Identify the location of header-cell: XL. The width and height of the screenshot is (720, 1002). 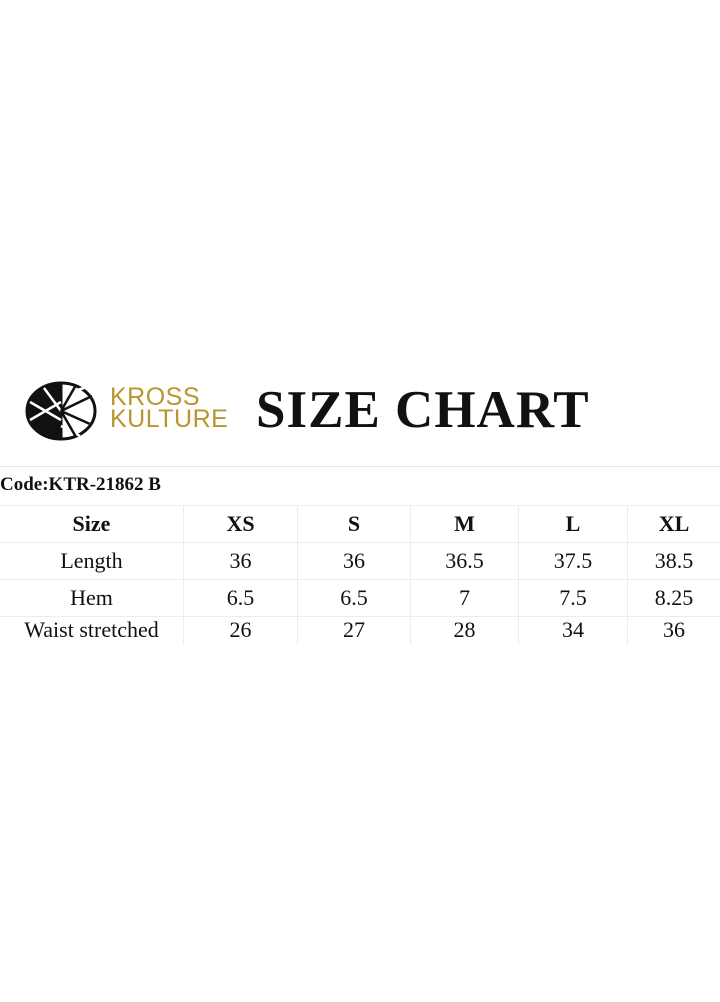
(673, 524).